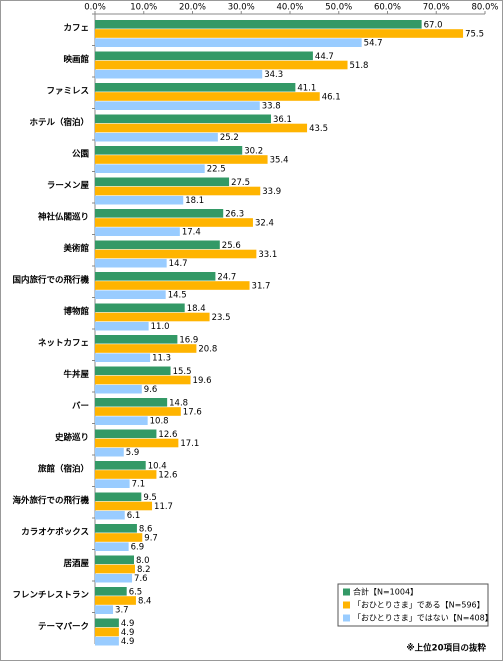 The width and height of the screenshot is (503, 665). Describe the element at coordinates (160, 327) in the screenshot. I see `value-label: 11.0` at that location.